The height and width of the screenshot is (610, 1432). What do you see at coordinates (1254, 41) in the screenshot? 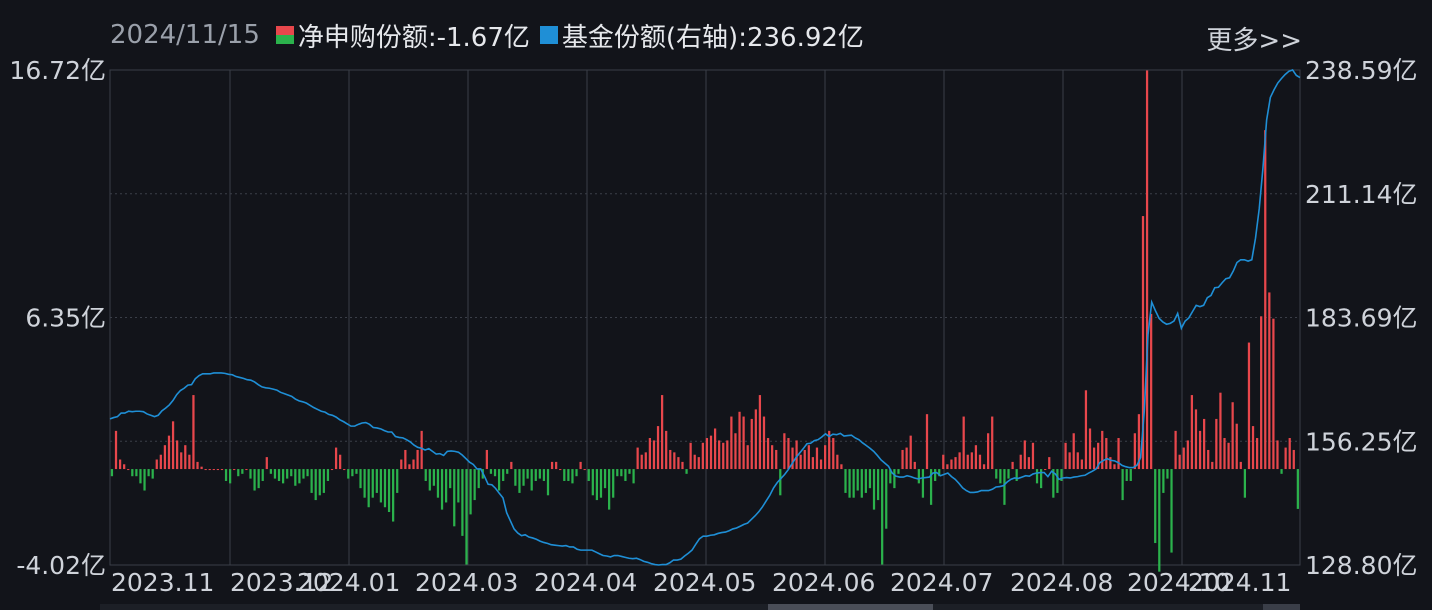
I see `more-link: 更多>>` at bounding box center [1254, 41].